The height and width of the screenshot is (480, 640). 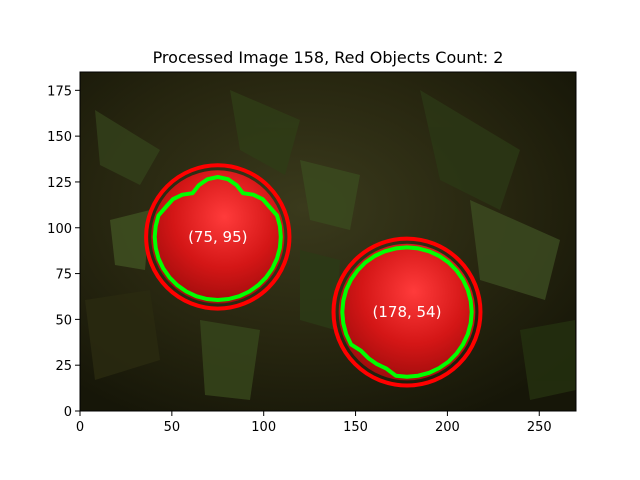 What do you see at coordinates (172, 427) in the screenshot?
I see `x-tick-label: 50` at bounding box center [172, 427].